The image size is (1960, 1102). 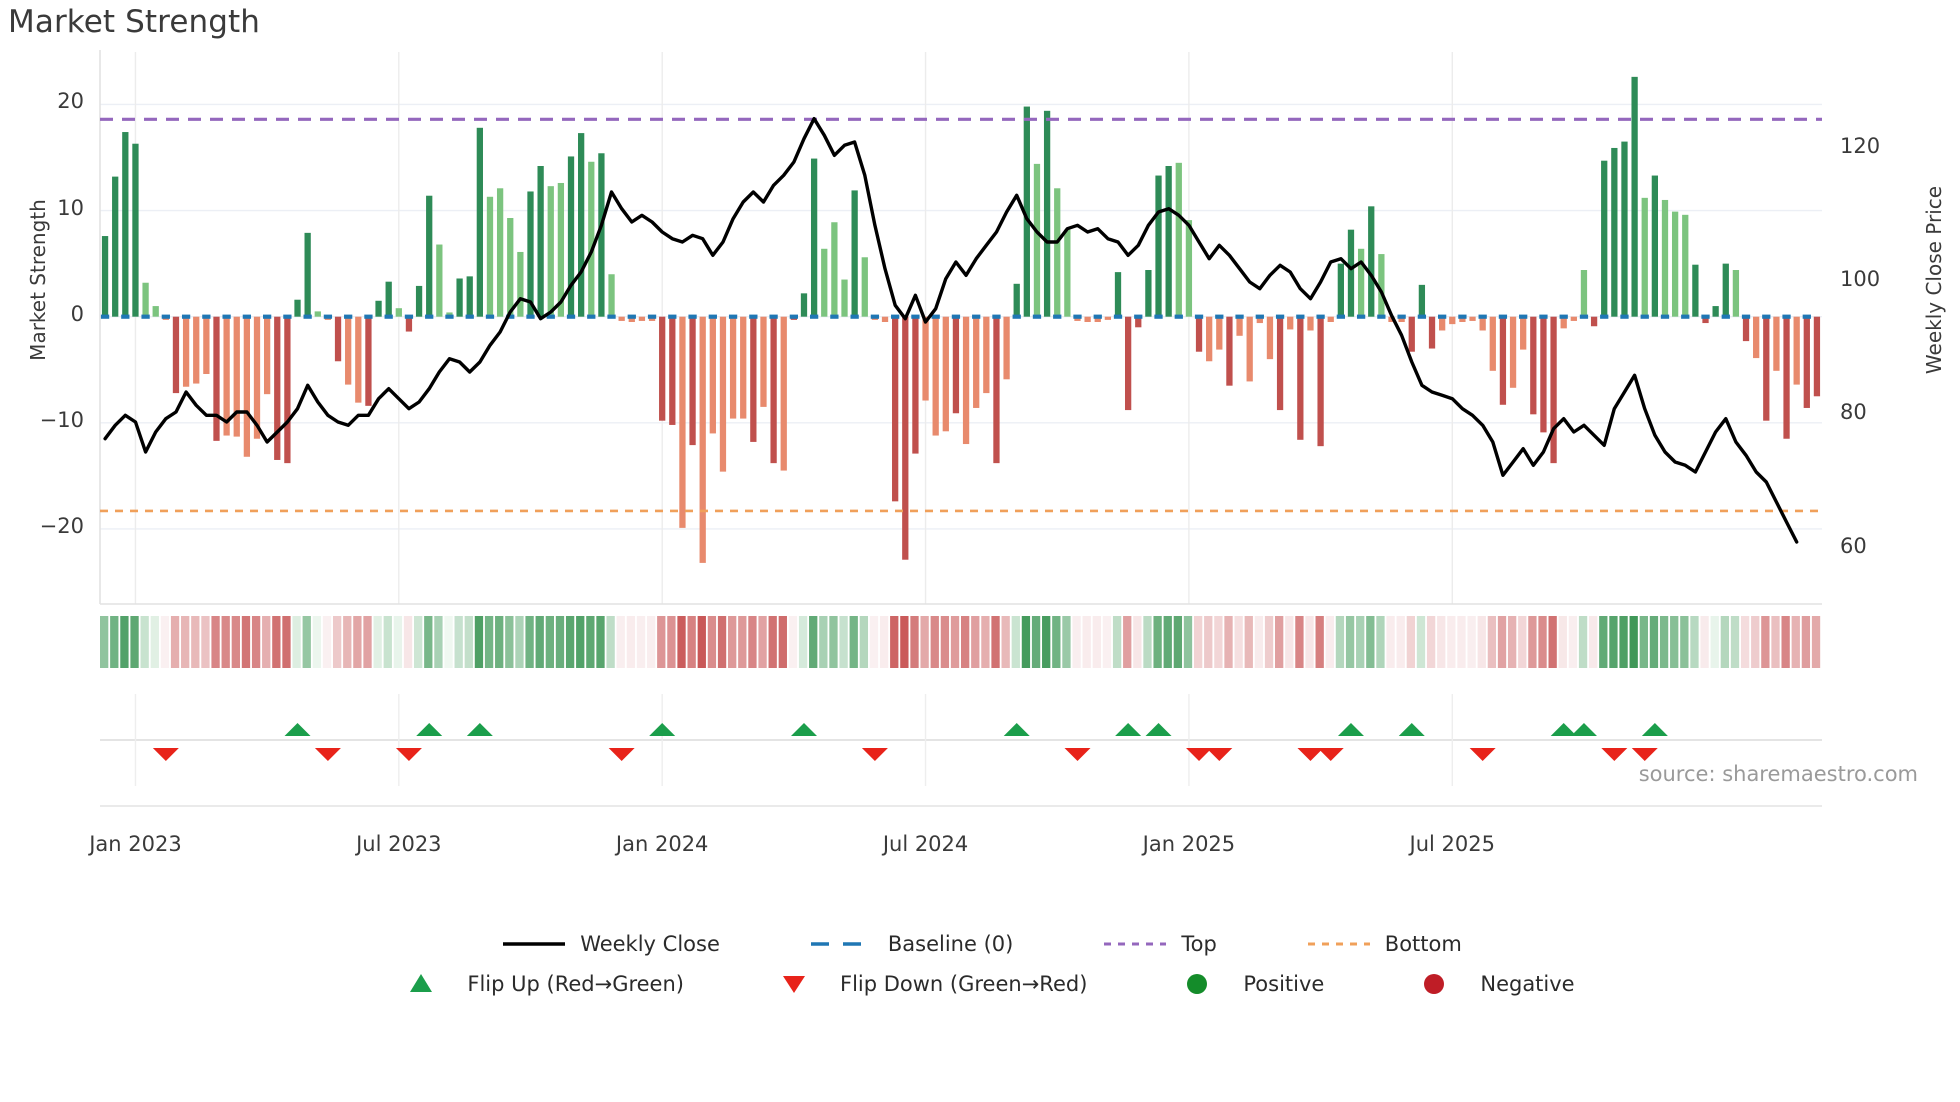 I want to click on legend-item: Flip Down (Green→Red), so click(x=922, y=984).